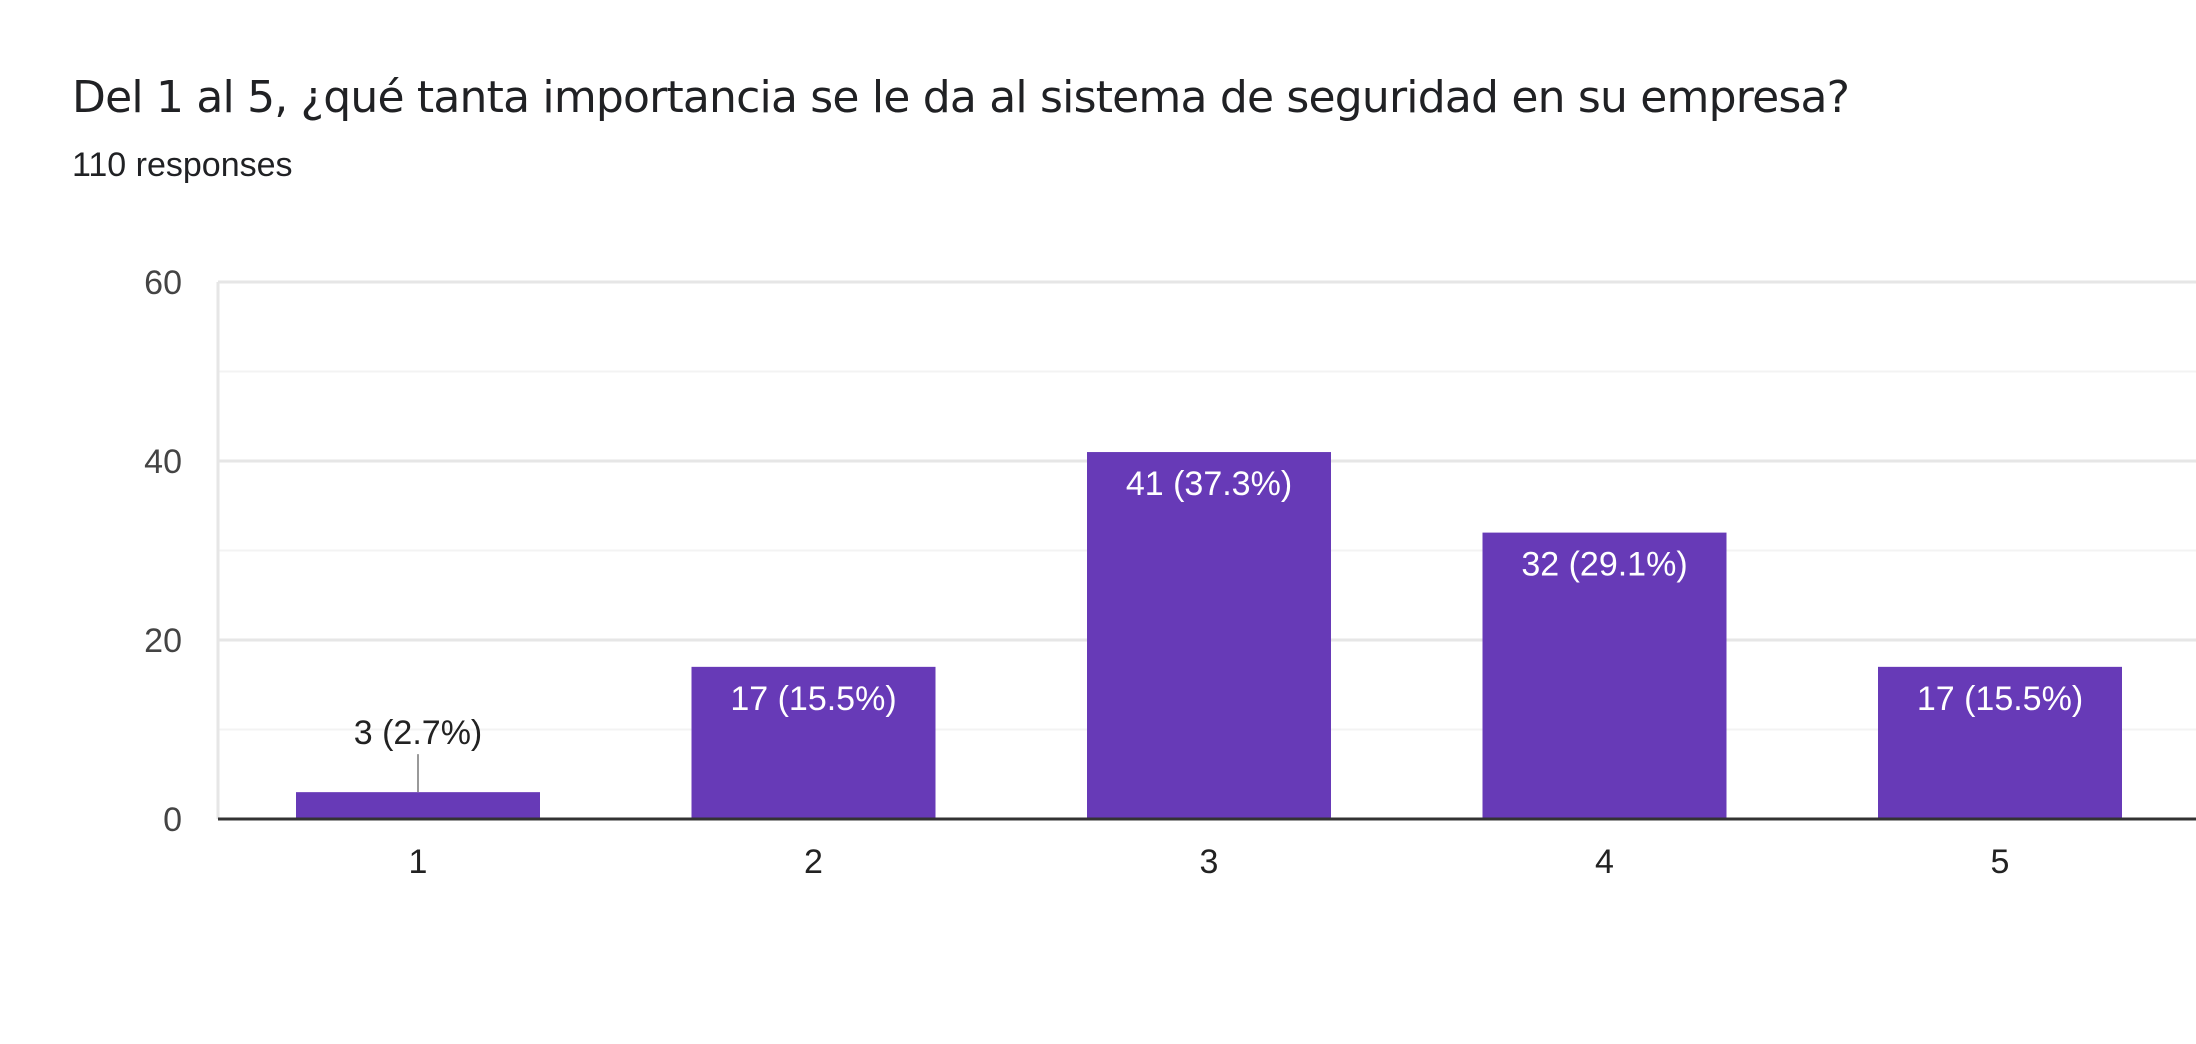 Image resolution: width=2196 pixels, height=1044 pixels. What do you see at coordinates (418, 733) in the screenshot?
I see `data-label: 3 (2.7%)` at bounding box center [418, 733].